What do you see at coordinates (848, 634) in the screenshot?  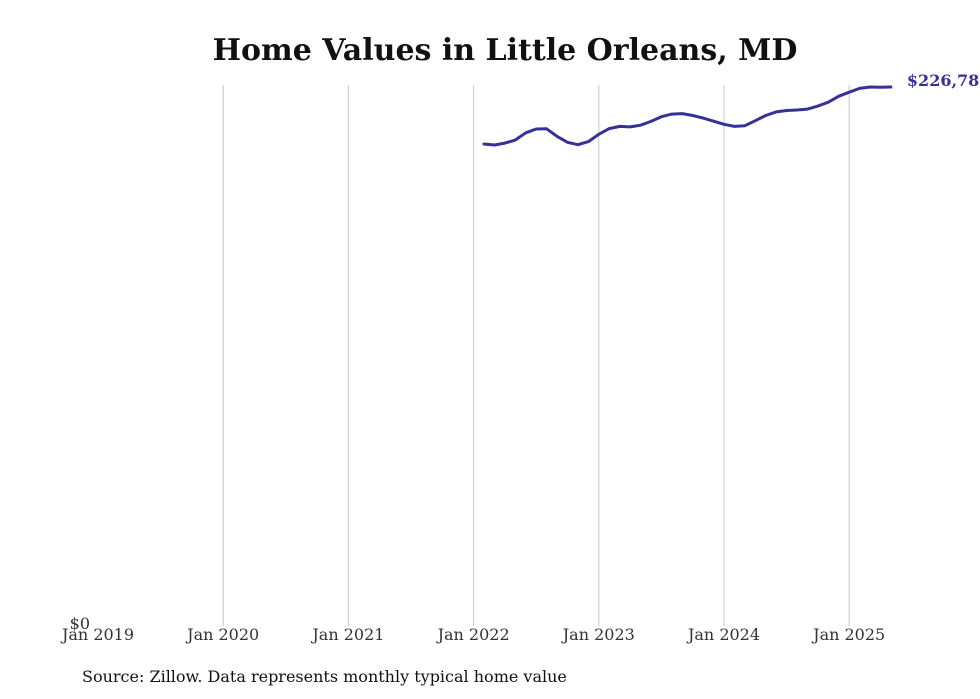 I see `x-tick-label: Jan 2025` at bounding box center [848, 634].